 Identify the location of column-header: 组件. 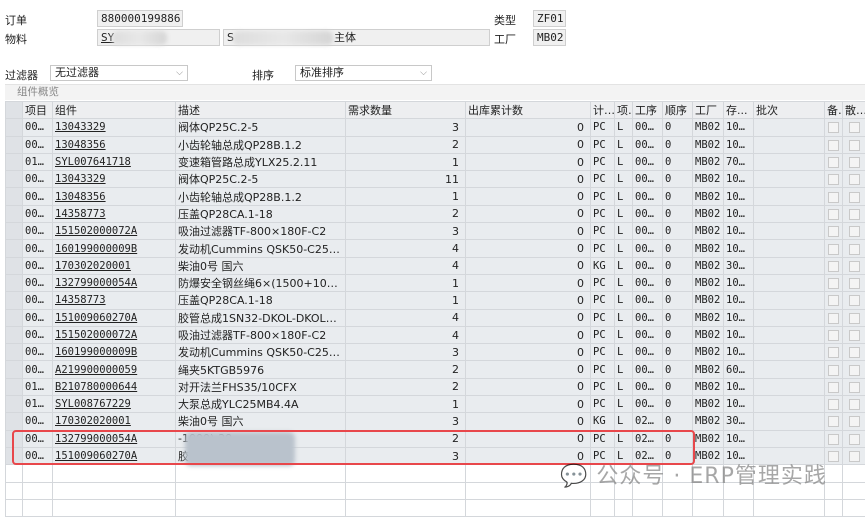
(114, 110).